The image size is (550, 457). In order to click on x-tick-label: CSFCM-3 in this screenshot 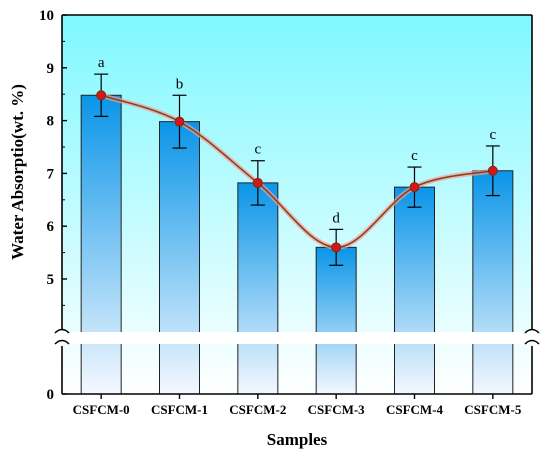, I will do `click(337, 409)`.